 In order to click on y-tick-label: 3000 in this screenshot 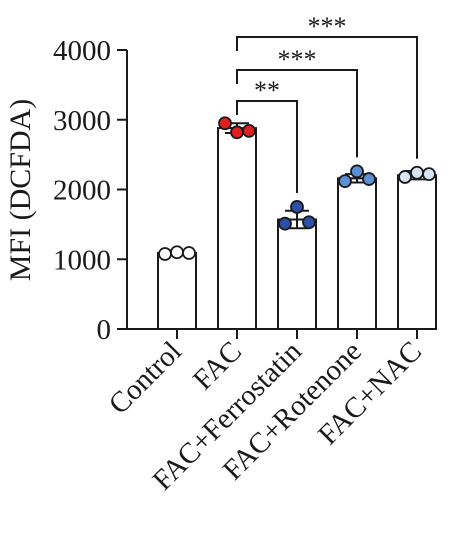, I will do `click(82, 121)`.